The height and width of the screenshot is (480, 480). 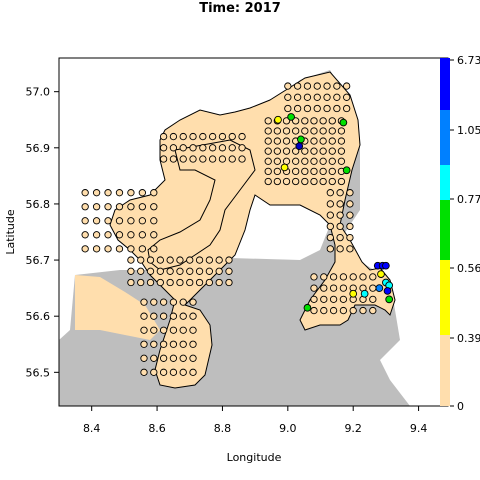 I want to click on colorbar-tick-label: 6.73, so click(x=468, y=60).